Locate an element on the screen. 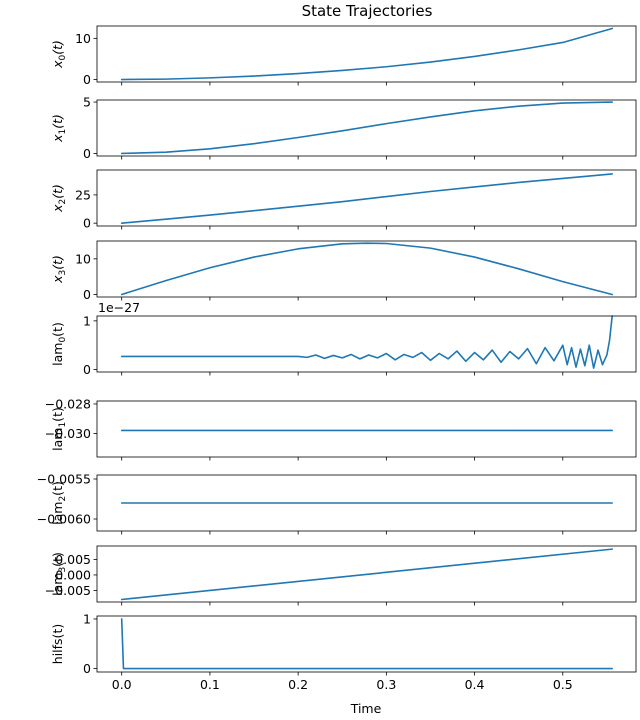 The image size is (640, 720). x1-series-line is located at coordinates (366, 128).